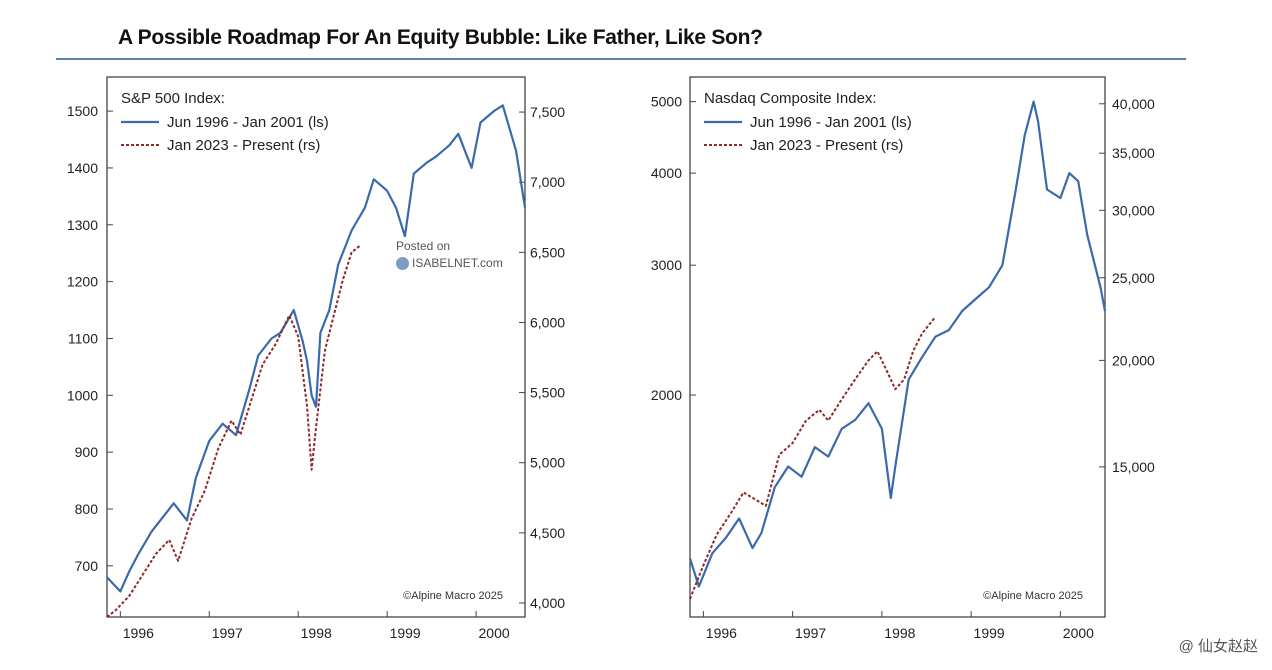 This screenshot has height=670, width=1272. I want to click on ndx-left-tick-label: 4000, so click(666, 173).